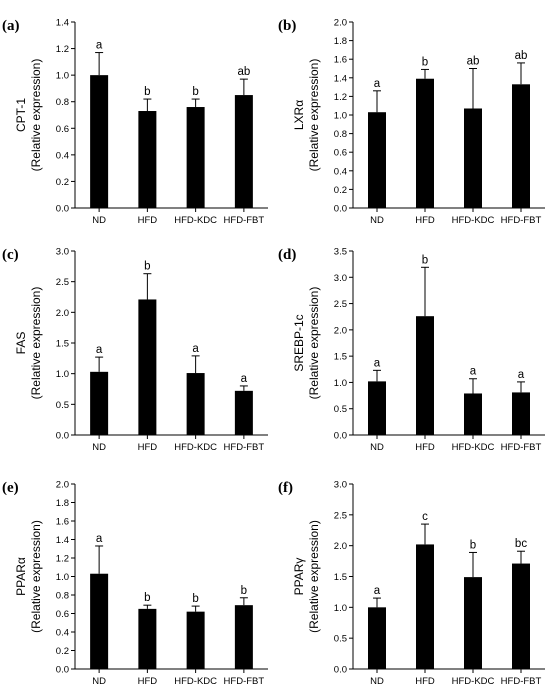 The width and height of the screenshot is (554, 694). Describe the element at coordinates (10, 255) in the screenshot. I see `panel-label: (c)` at that location.